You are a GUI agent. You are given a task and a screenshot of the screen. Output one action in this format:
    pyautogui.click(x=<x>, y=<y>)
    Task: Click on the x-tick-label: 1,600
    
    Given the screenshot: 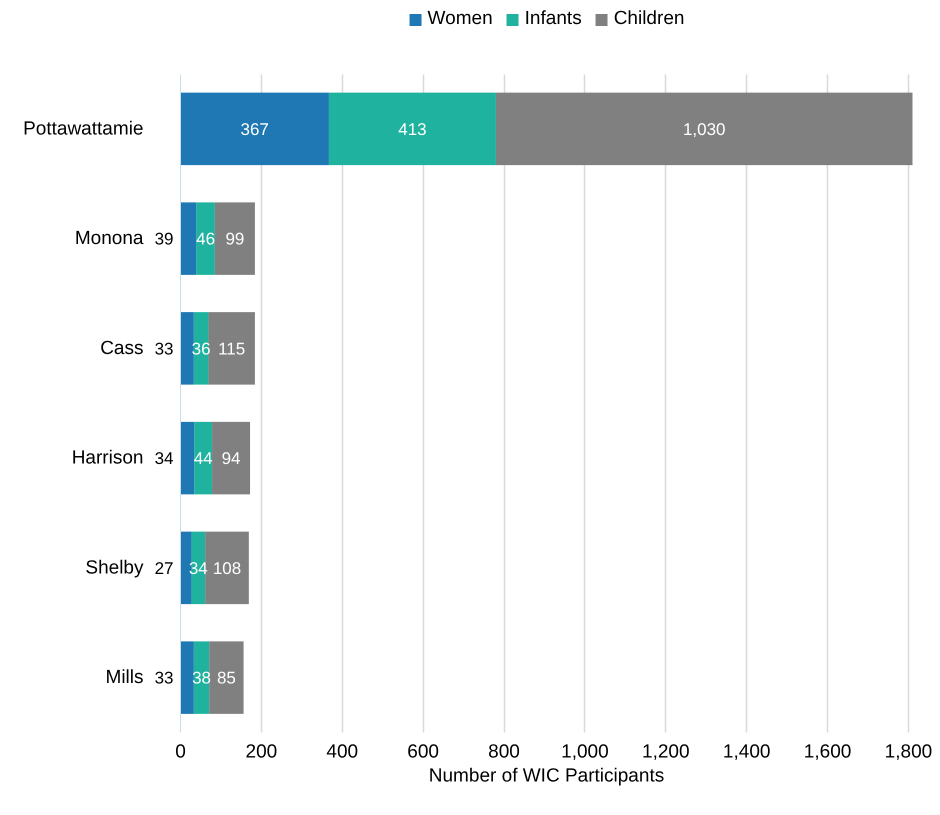 What is the action you would take?
    pyautogui.click(x=828, y=752)
    